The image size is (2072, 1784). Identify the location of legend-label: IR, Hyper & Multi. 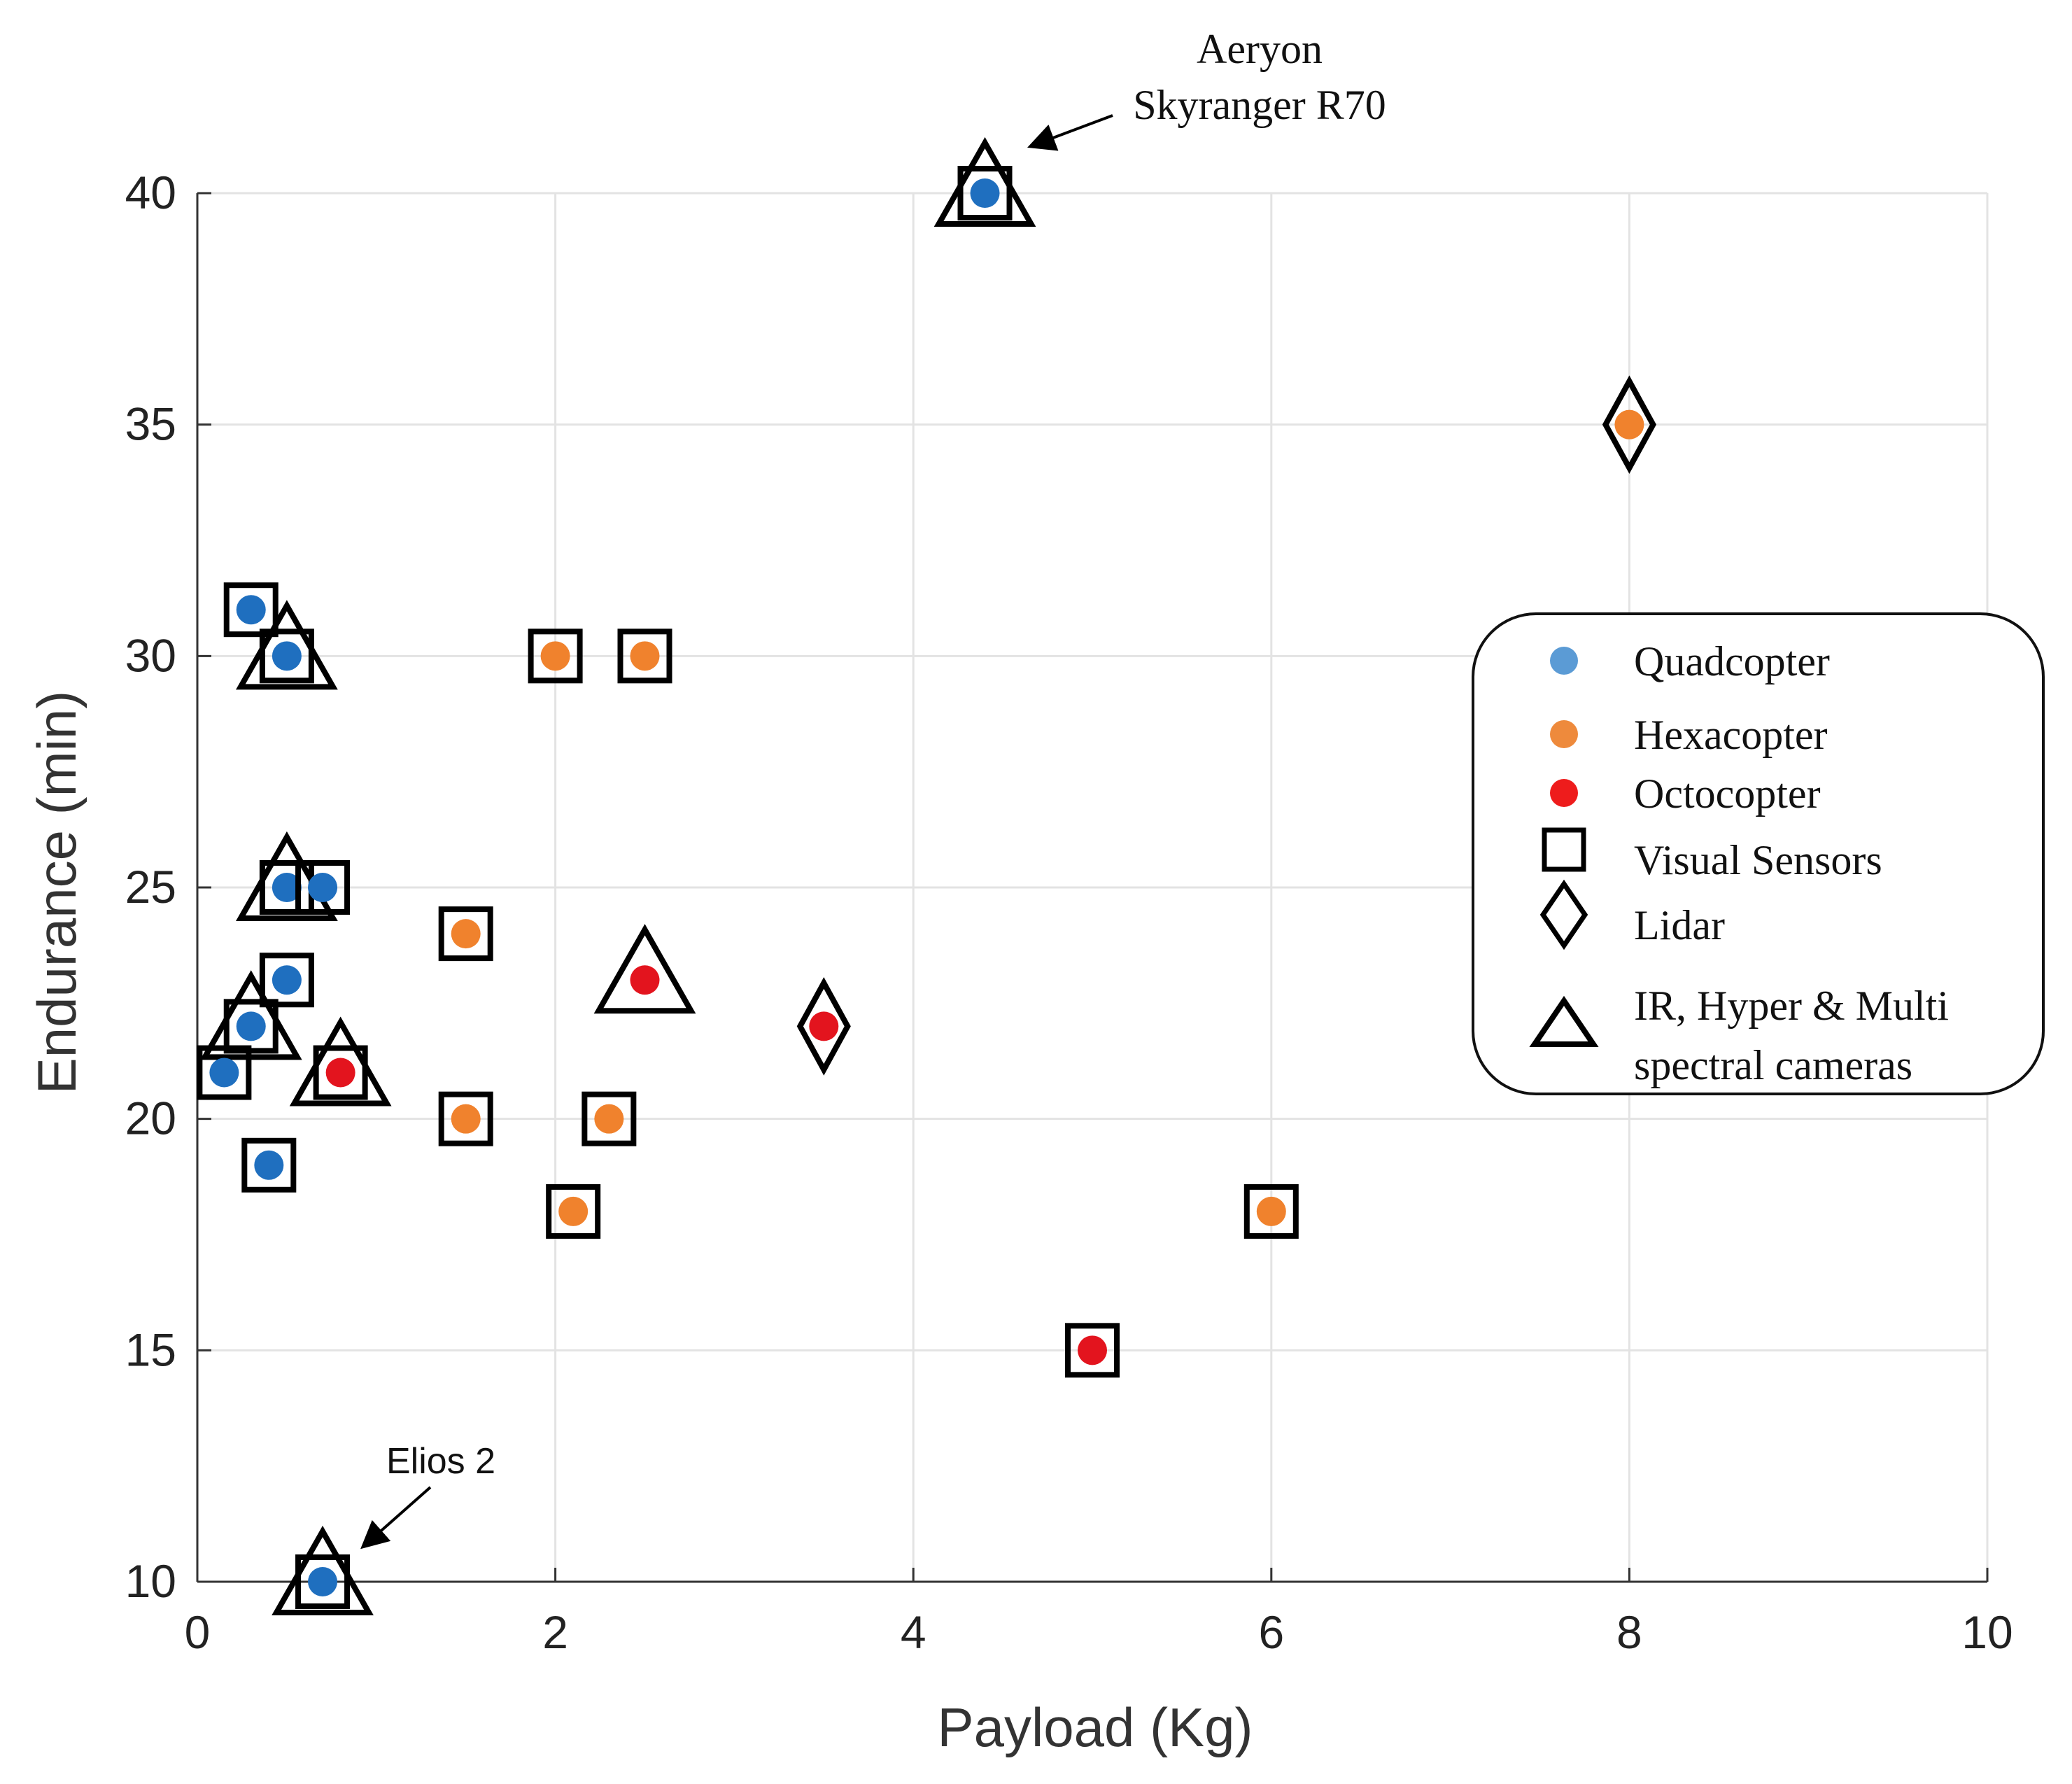
(1791, 1006).